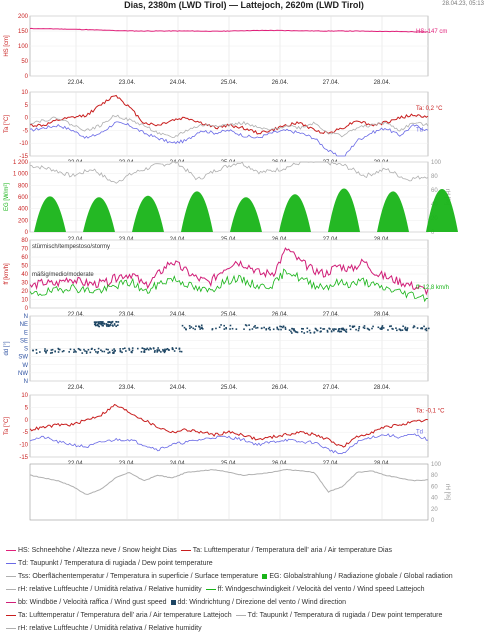  I want to click on y-tick-label: 200, so click(23, 17).